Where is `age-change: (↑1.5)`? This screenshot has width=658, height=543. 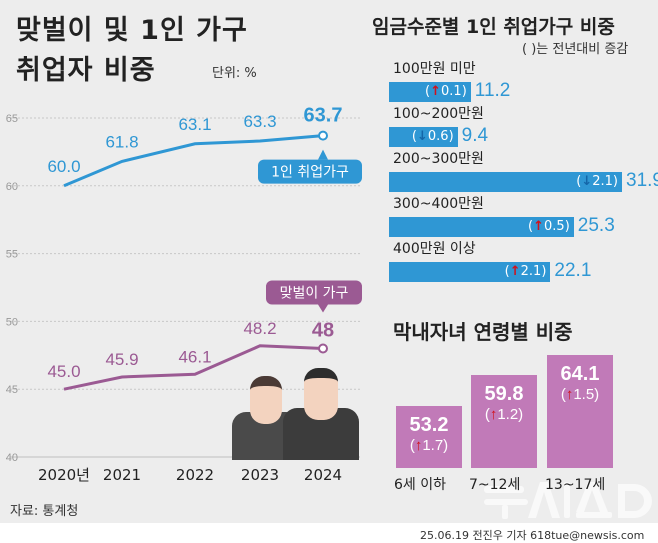
age-change: (↑1.5) is located at coordinates (580, 394).